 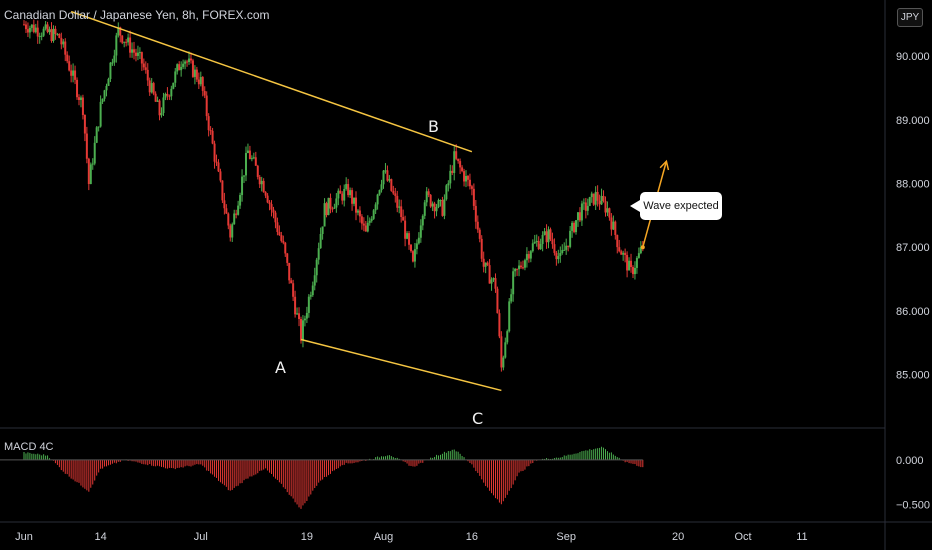 I want to click on currency-badge: JPY, so click(x=910, y=17).